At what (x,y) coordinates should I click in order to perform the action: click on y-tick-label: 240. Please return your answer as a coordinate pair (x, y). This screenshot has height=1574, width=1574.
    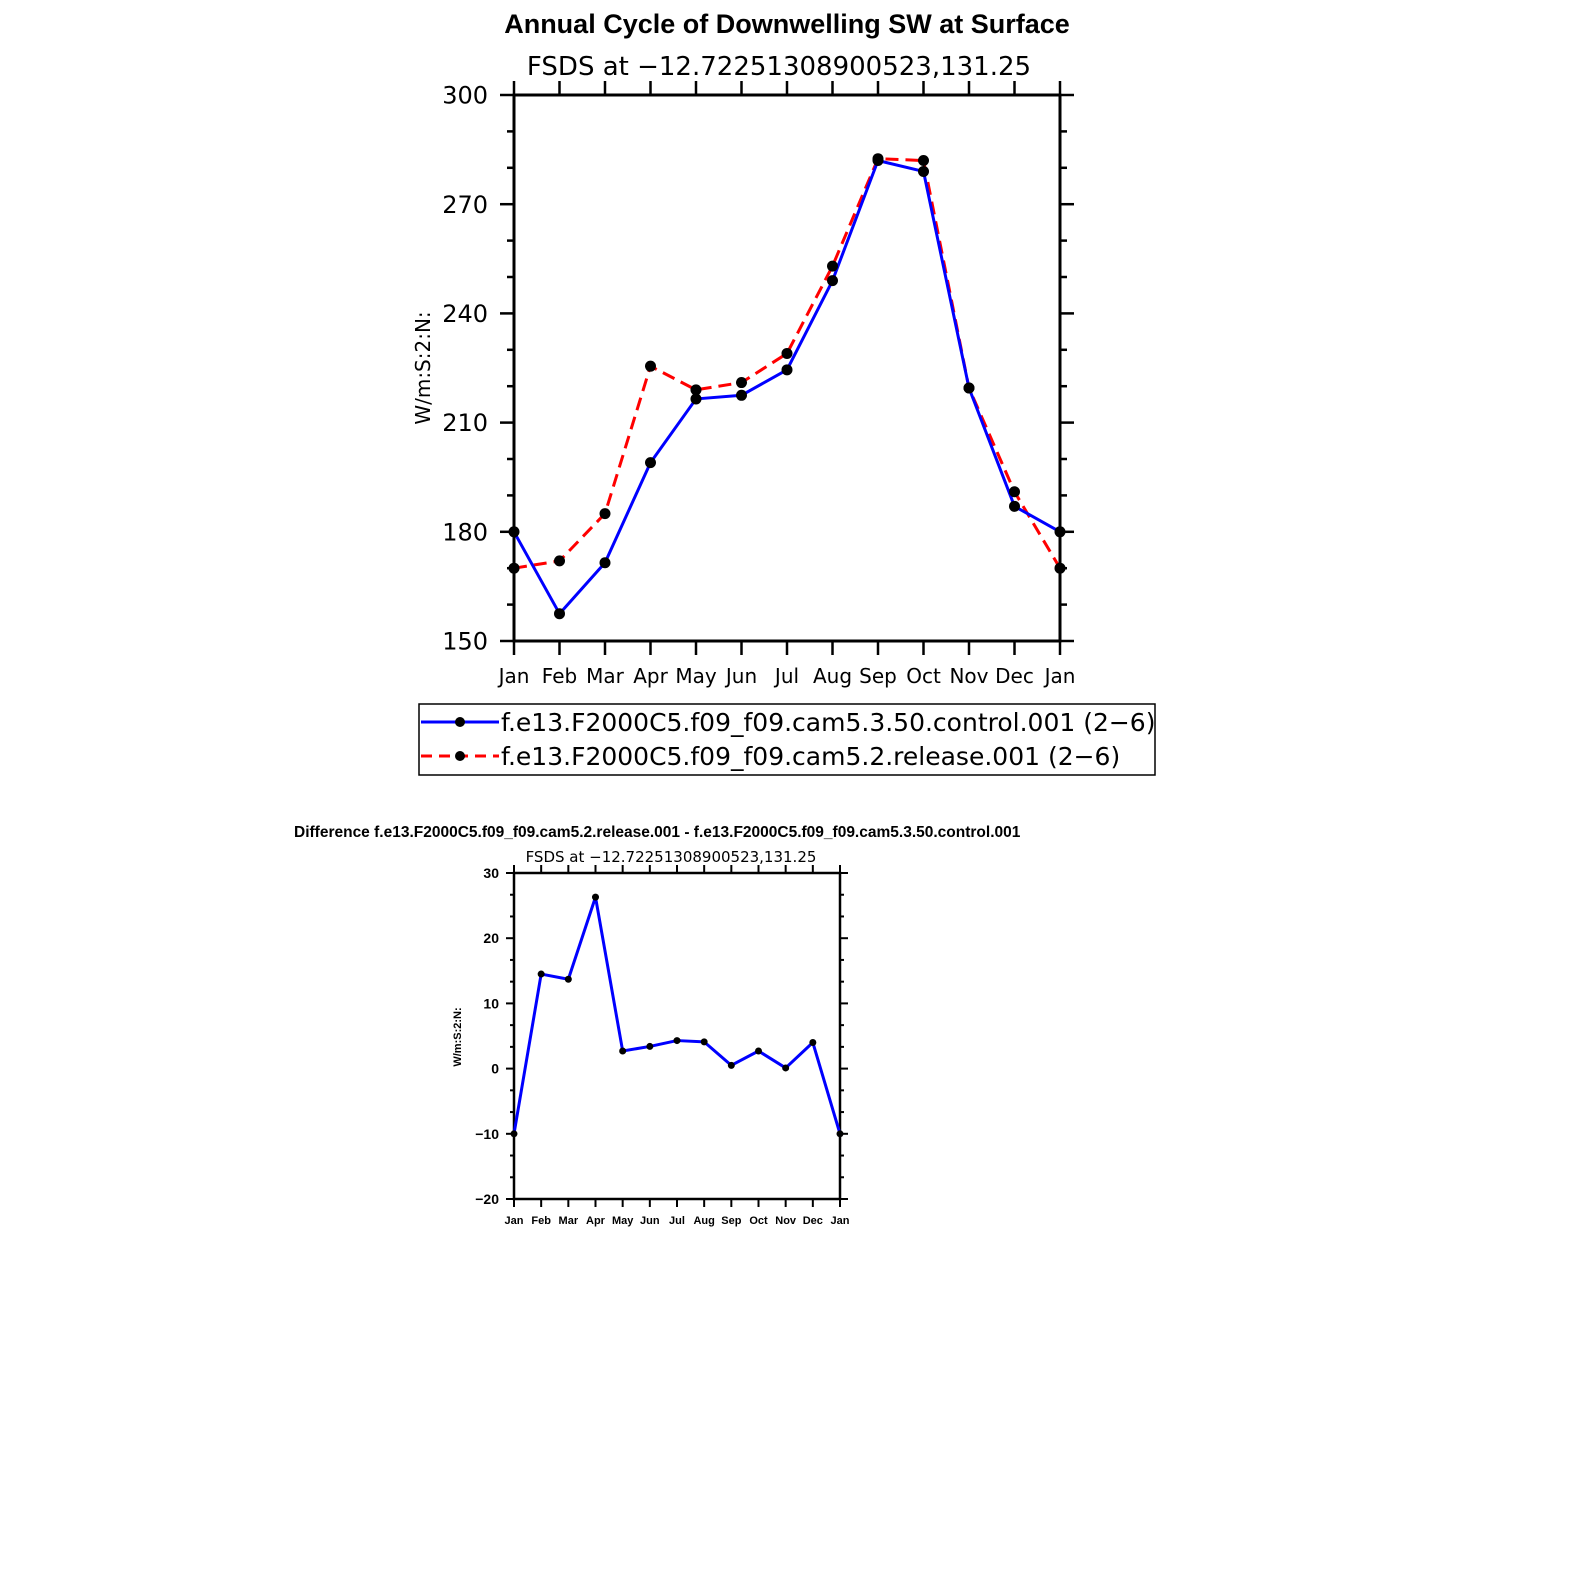
    Looking at the image, I should click on (465, 314).